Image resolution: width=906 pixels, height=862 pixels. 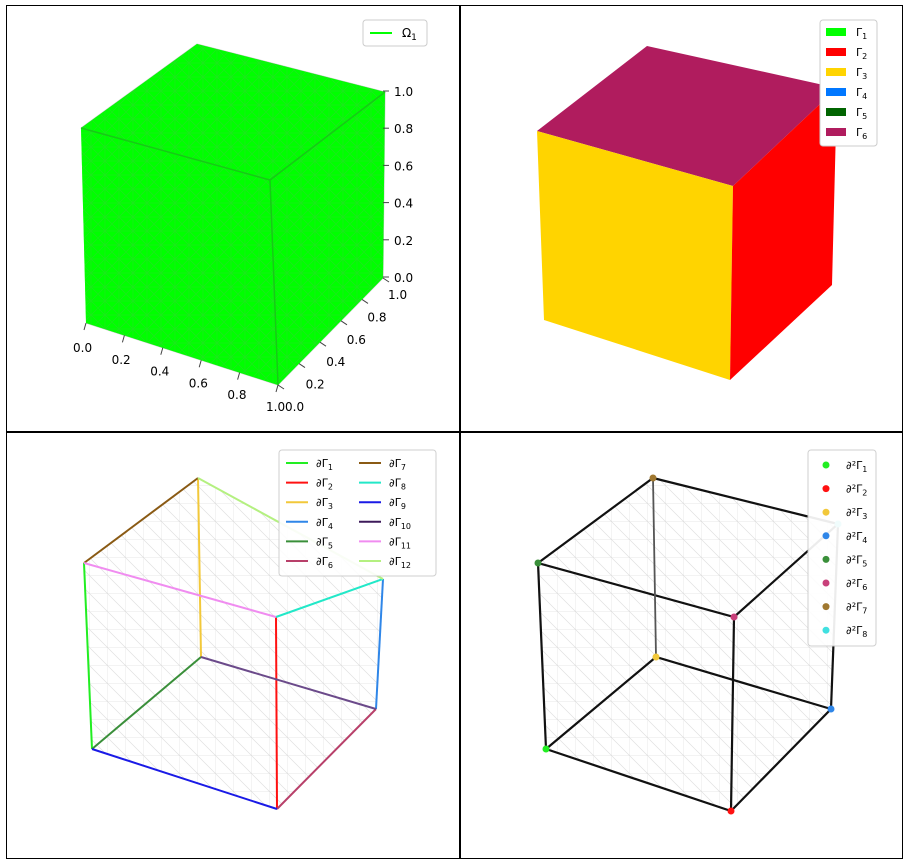 What do you see at coordinates (324, 484) in the screenshot?
I see `edges-legend-label: ∂Γ2` at bounding box center [324, 484].